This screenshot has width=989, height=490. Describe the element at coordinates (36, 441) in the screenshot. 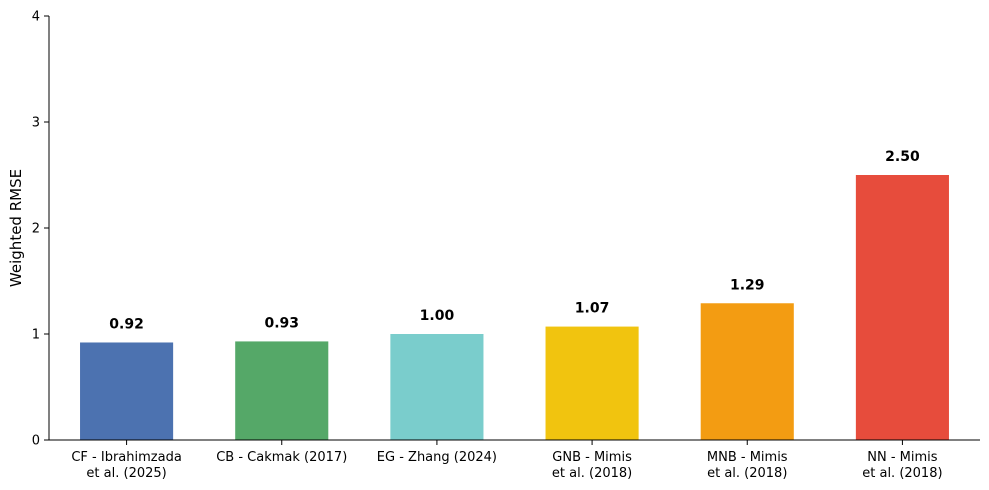

I see `y-tick-label-0: 0` at that location.